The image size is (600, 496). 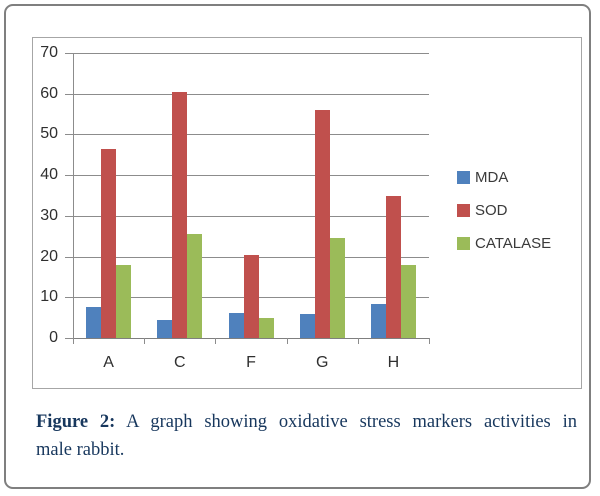 I want to click on figure-label: Figure 2:, so click(x=76, y=422).